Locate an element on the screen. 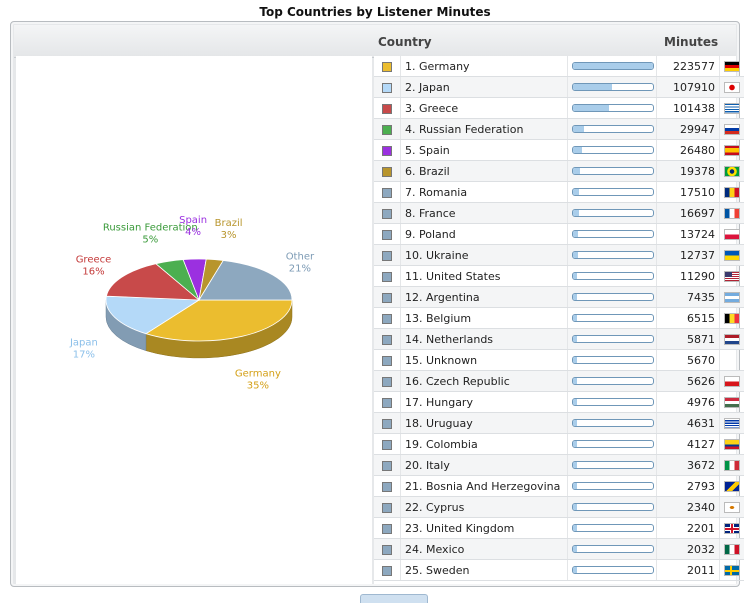 The width and height of the screenshot is (750, 603). minutes-value: 2340 is located at coordinates (688, 507).